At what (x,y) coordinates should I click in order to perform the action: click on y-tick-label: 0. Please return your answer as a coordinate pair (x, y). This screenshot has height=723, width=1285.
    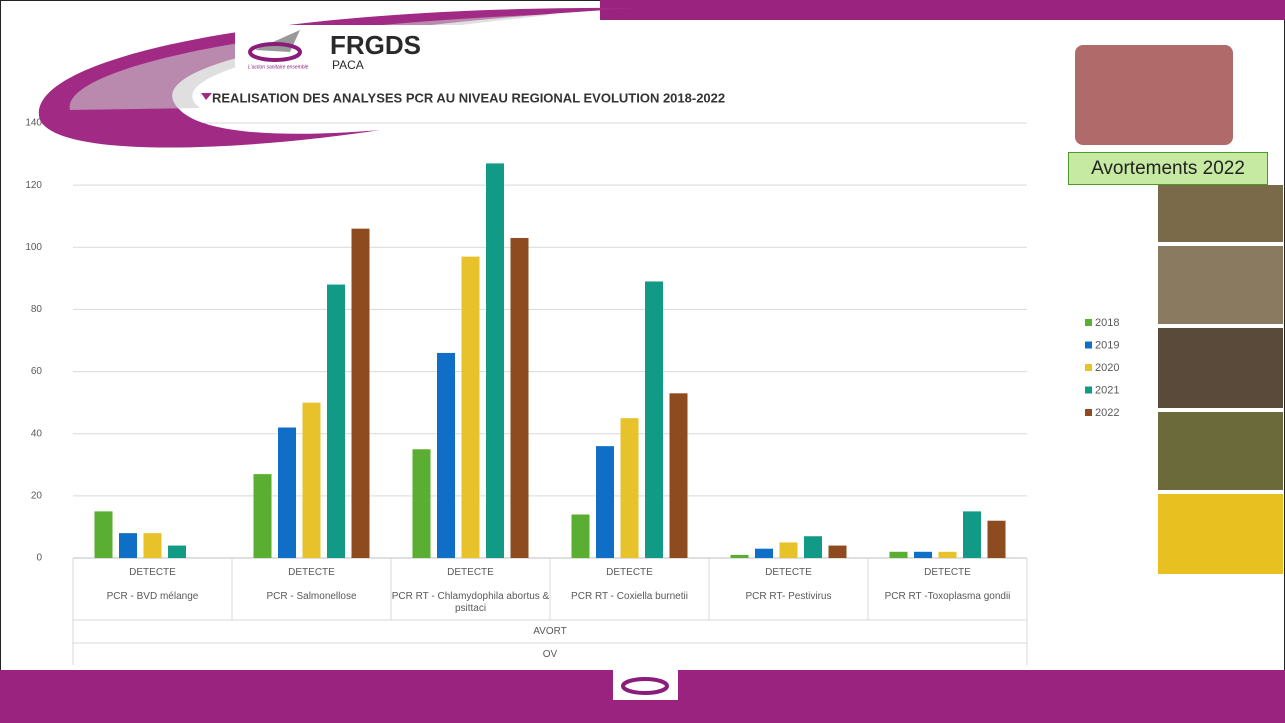
    Looking at the image, I should click on (39, 558).